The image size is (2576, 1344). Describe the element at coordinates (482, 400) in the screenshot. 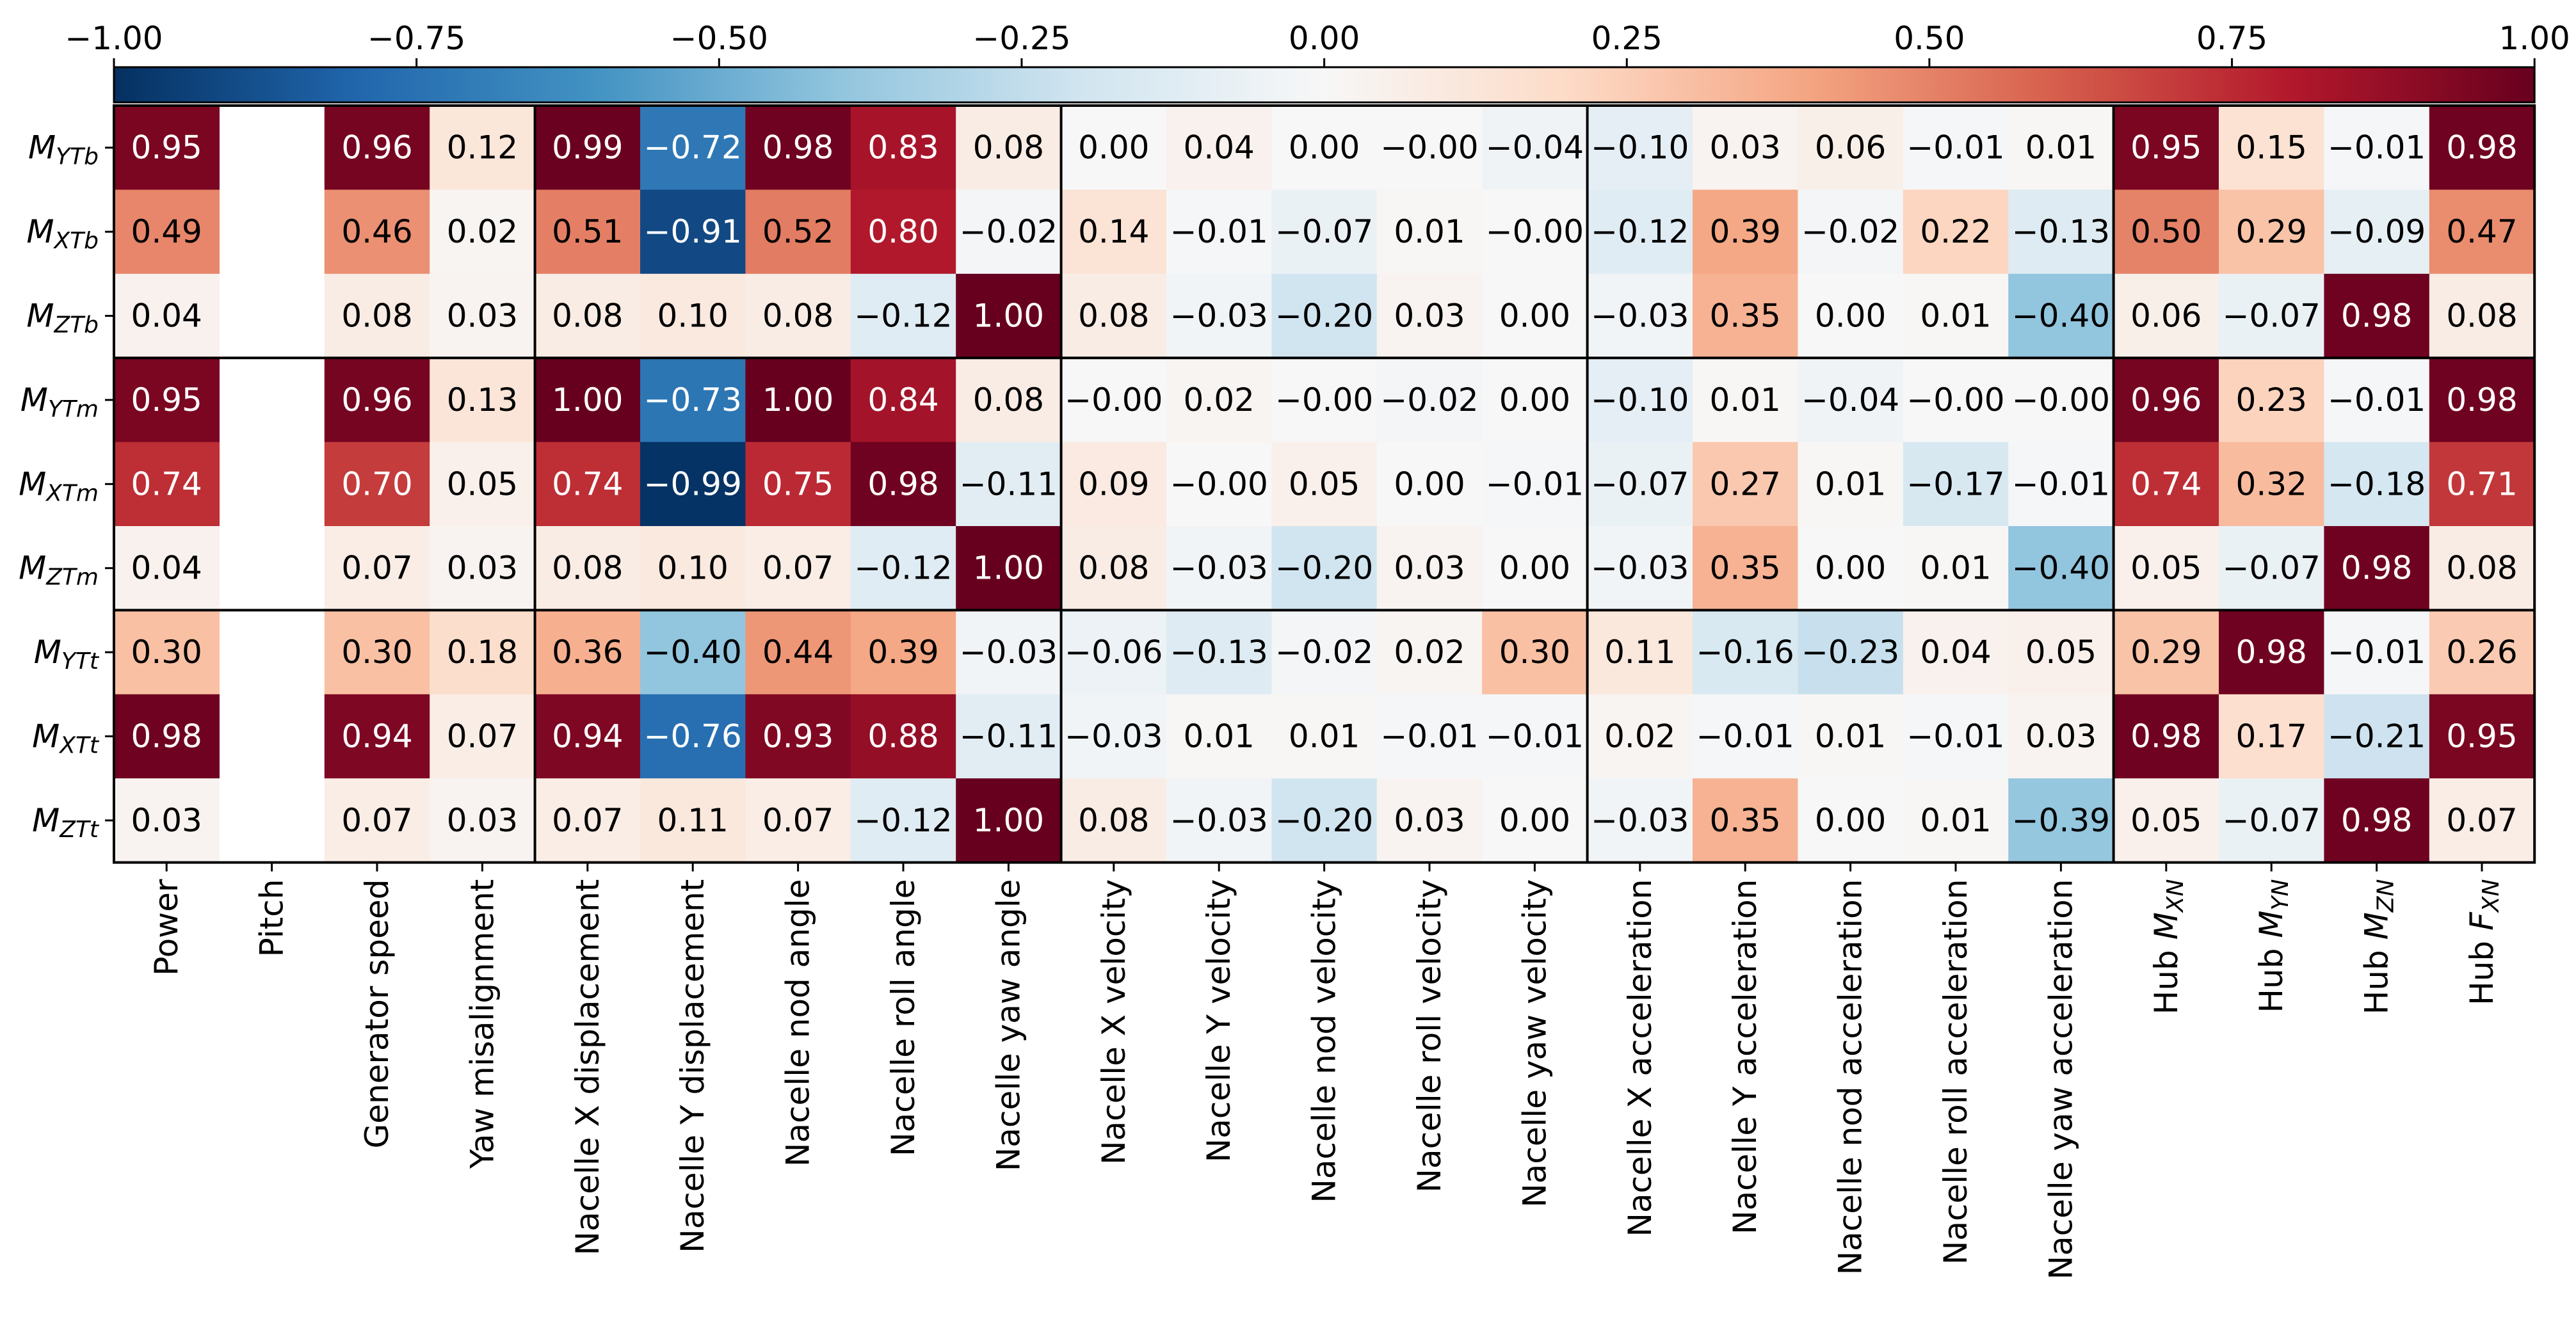

I see `cell-value-label: 0.13` at that location.